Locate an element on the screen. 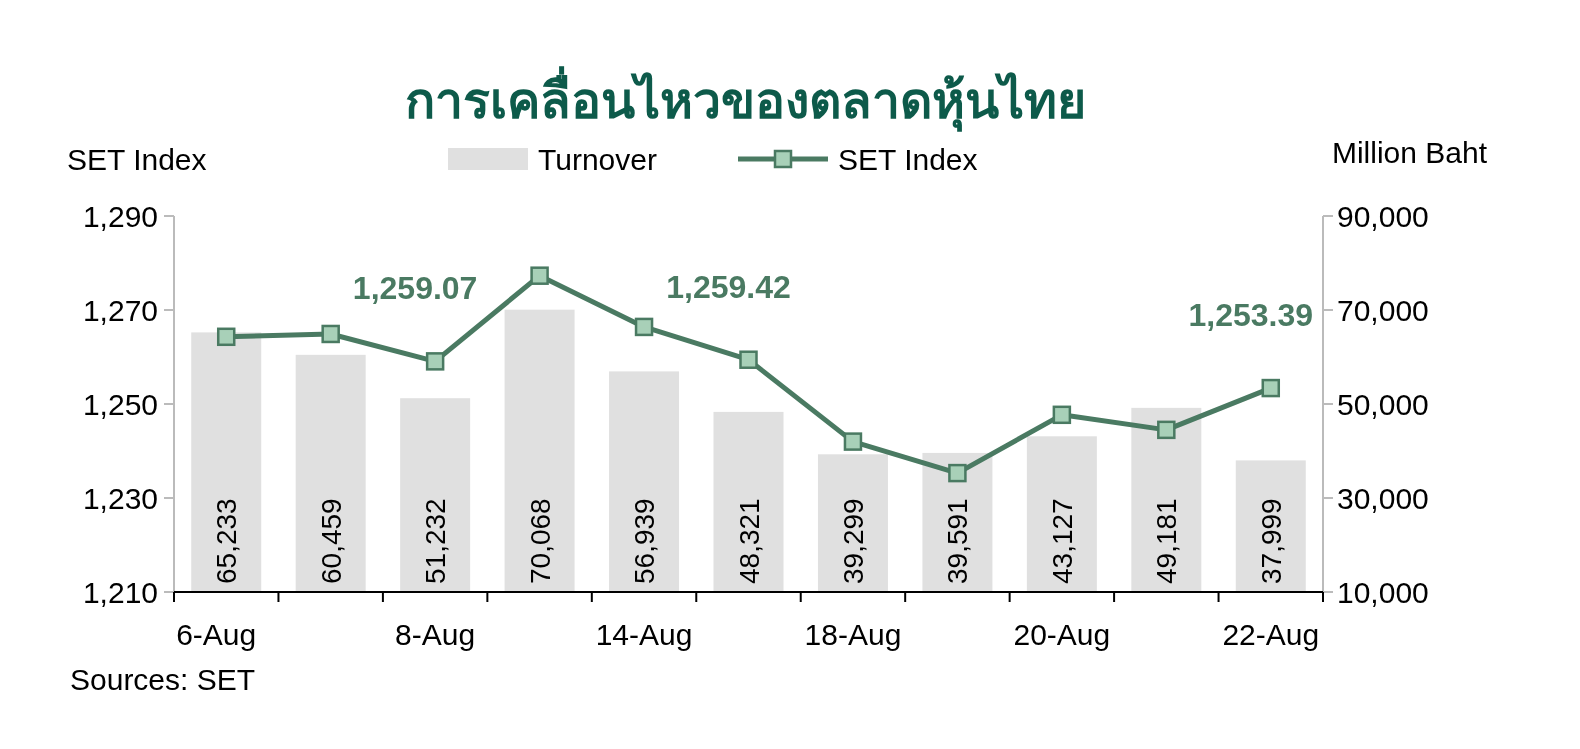 The height and width of the screenshot is (749, 1580). data-label: 39,299 is located at coordinates (853, 541).